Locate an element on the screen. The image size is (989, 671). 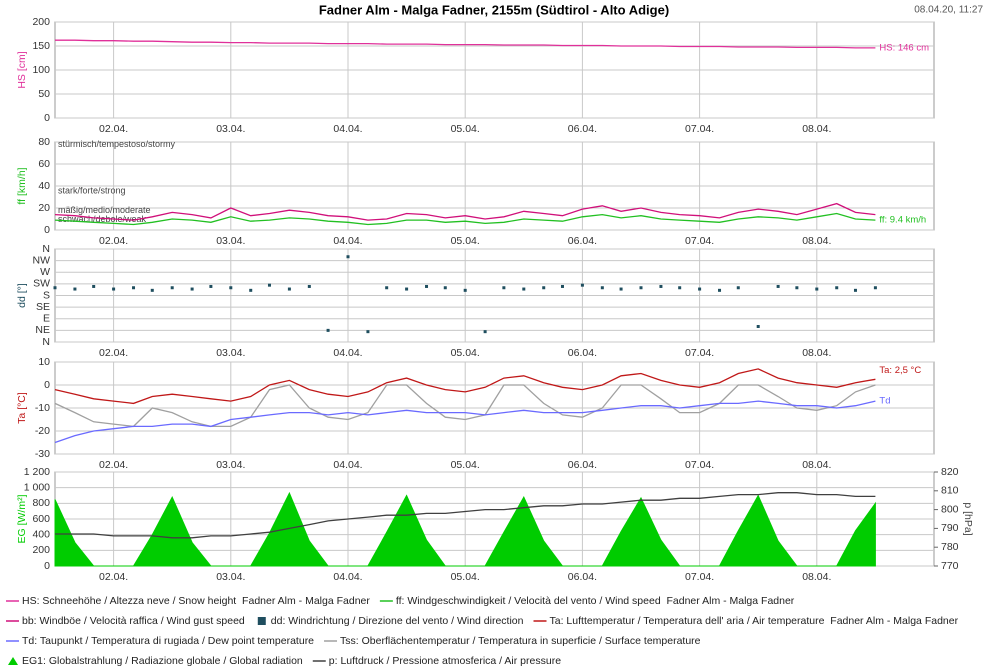
y-tick-label: -10 is located at coordinates (42, 408).